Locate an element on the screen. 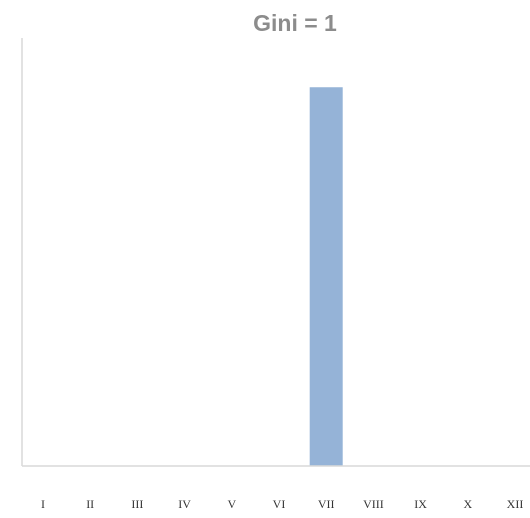 The width and height of the screenshot is (530, 518). x-tick-label: II is located at coordinates (90, 504).